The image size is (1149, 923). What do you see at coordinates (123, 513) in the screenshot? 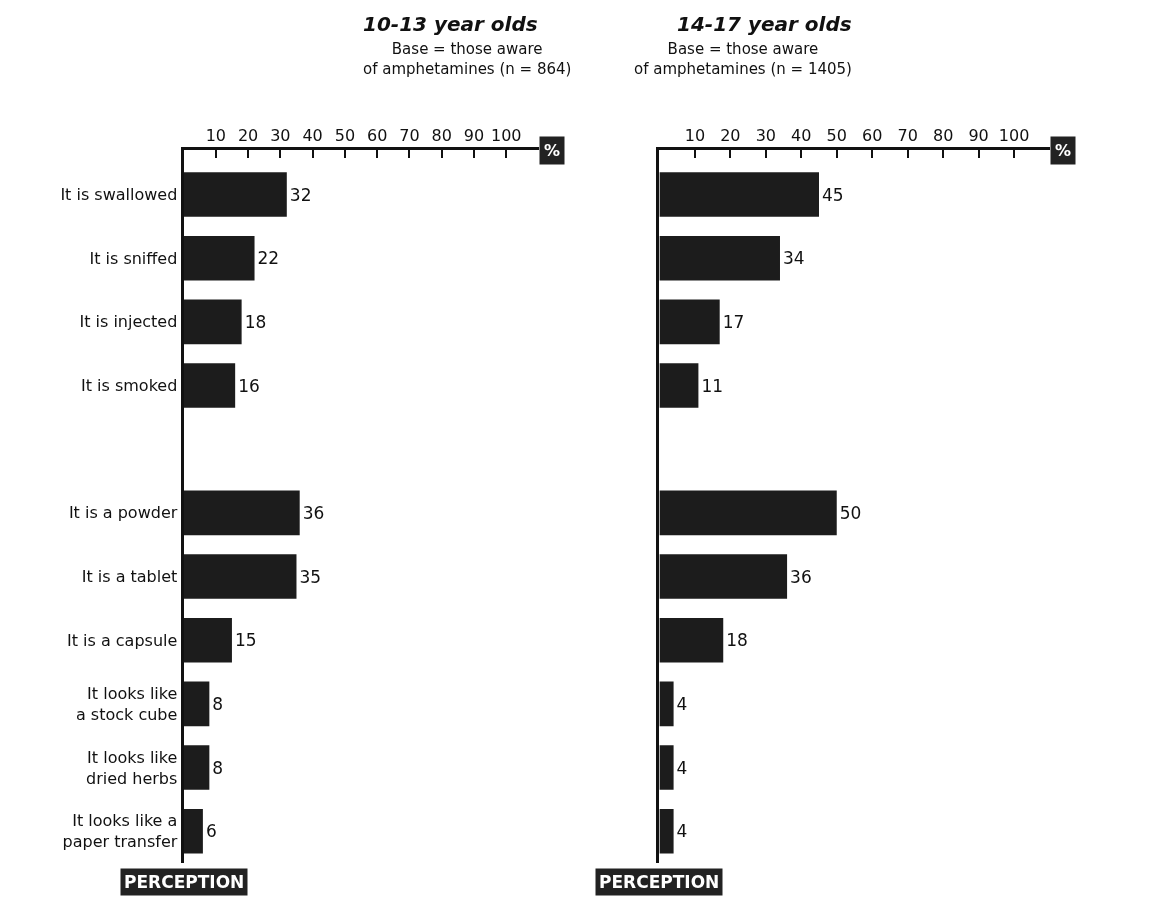
I see `y-tick-label: It is a powder` at bounding box center [123, 513].